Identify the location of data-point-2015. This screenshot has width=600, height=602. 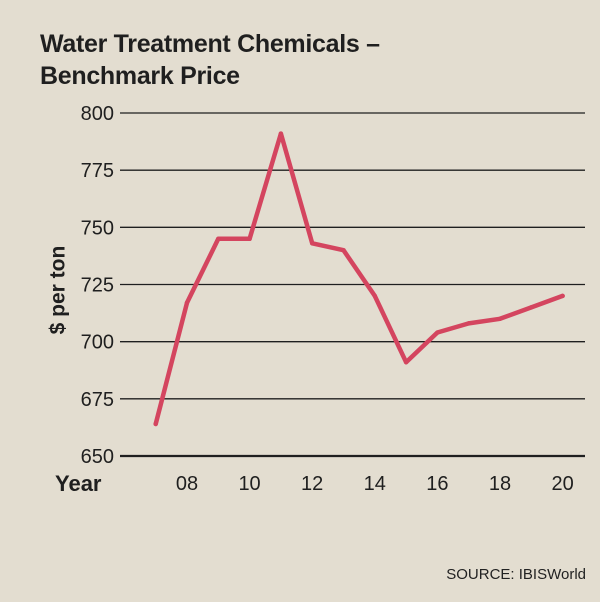
(406, 362).